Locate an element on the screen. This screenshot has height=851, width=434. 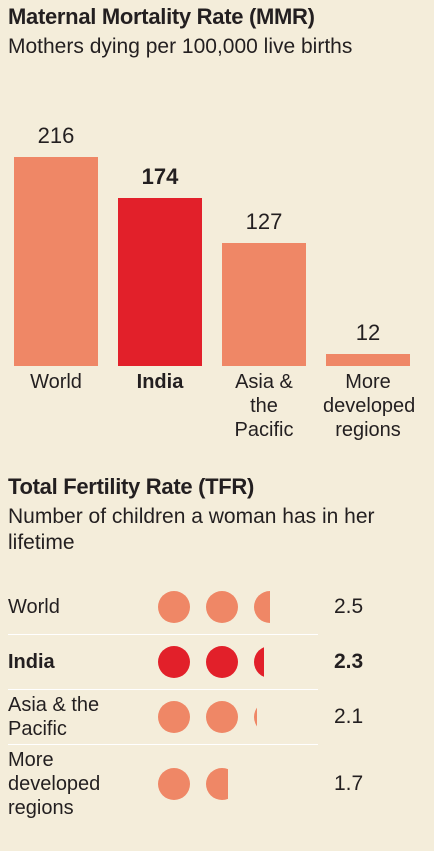
row: World 2.5 is located at coordinates (185, 607).